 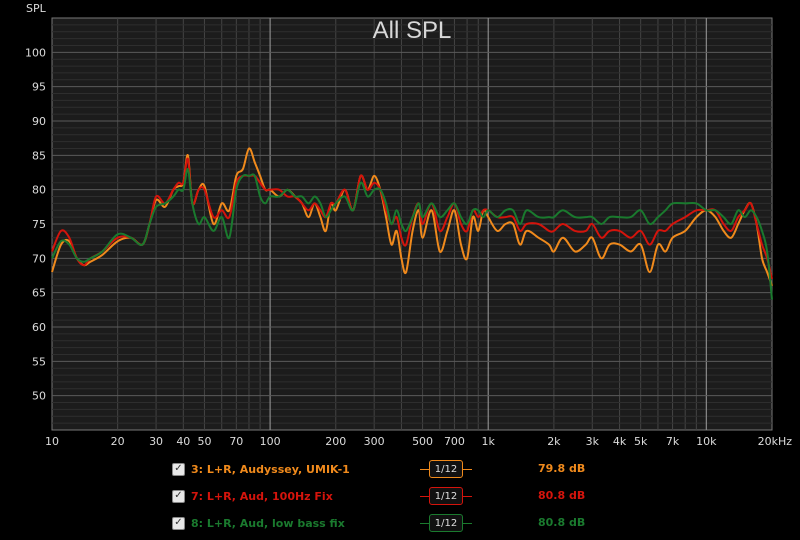 I want to click on y-tick-label: 70, so click(x=39, y=258).